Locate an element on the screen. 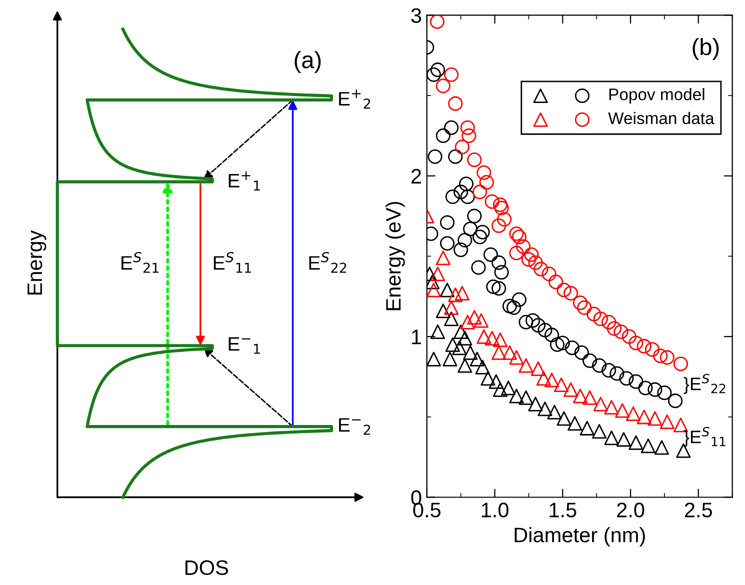 This screenshot has height=585, width=745. text: Energy is located at coordinates (37, 262).